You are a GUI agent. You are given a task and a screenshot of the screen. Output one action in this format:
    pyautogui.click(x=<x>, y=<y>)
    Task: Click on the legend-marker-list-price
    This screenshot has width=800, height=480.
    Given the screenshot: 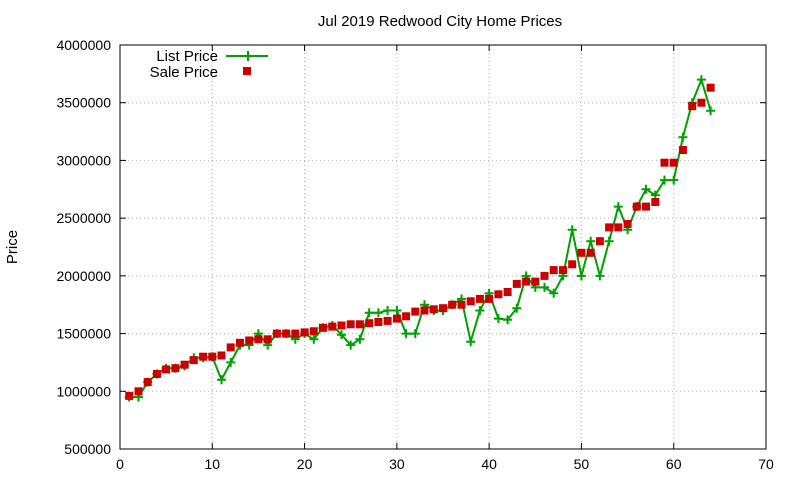 What is the action you would take?
    pyautogui.click(x=248, y=56)
    